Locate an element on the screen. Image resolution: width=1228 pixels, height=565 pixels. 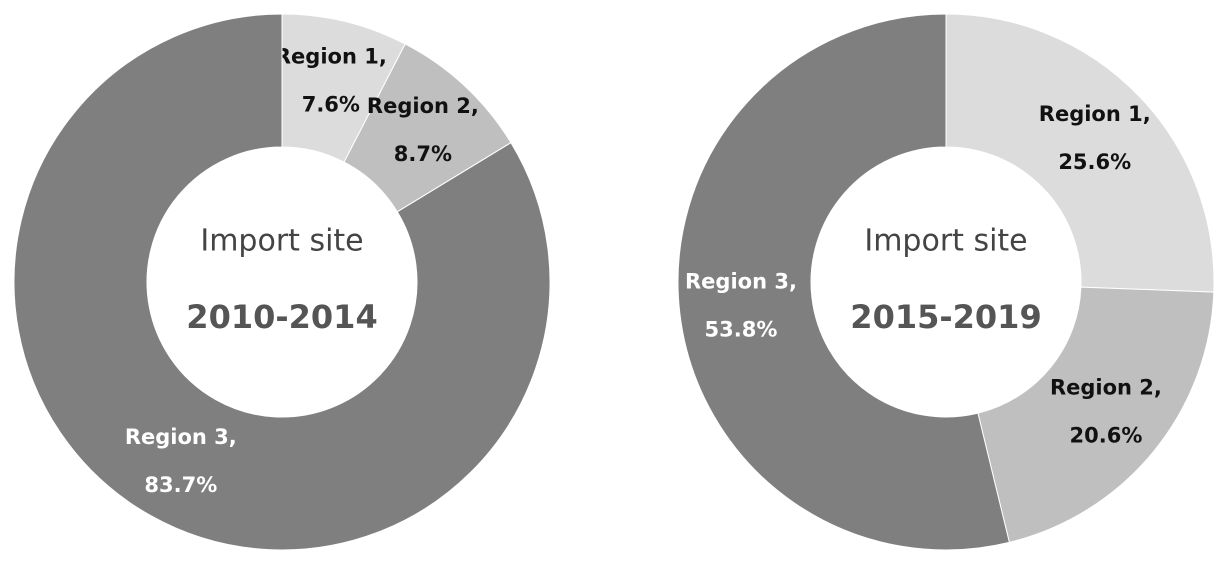
segment-value-label: 25.6% is located at coordinates (1094, 162).